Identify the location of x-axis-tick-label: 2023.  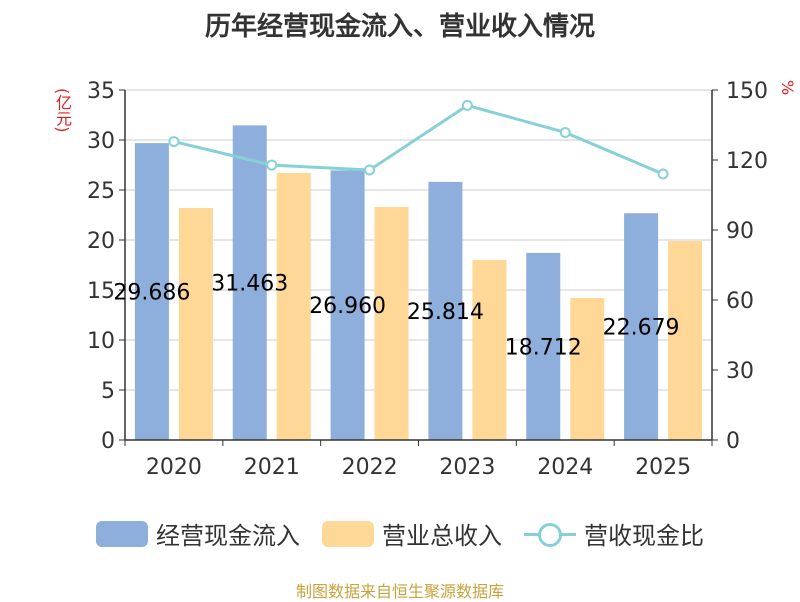
(467, 467).